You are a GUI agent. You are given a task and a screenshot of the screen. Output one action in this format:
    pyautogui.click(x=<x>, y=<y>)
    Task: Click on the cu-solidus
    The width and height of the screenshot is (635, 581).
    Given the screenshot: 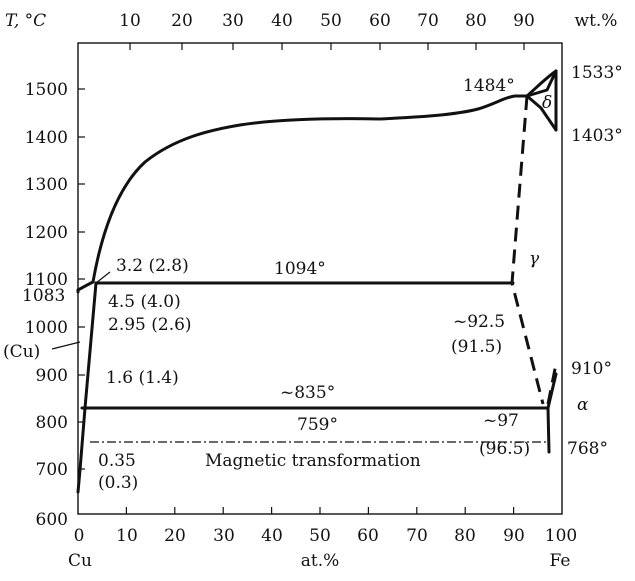 What is the action you would take?
    pyautogui.click(x=87, y=387)
    